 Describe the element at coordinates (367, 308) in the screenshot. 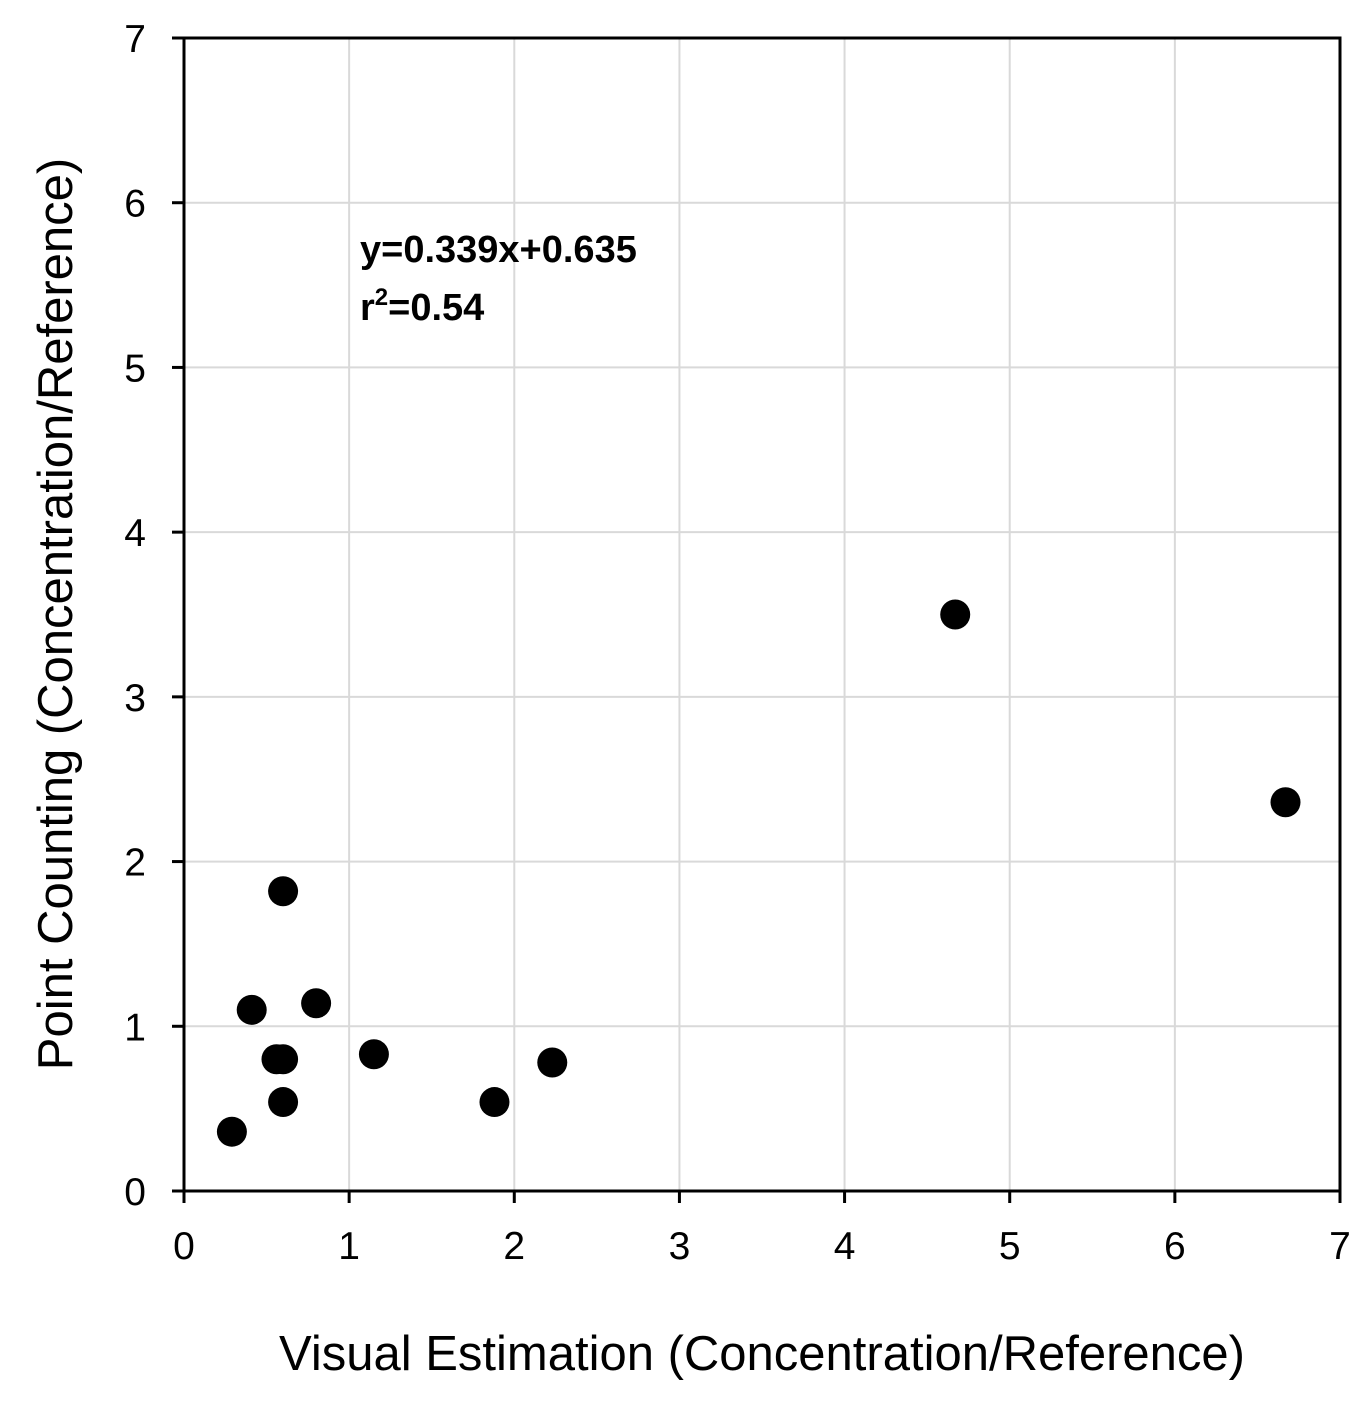

I see `r-squared-base: r` at that location.